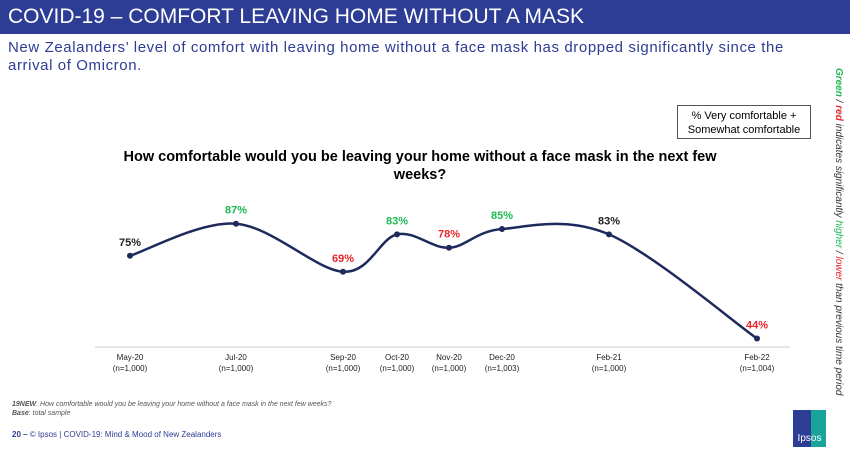 The width and height of the screenshot is (850, 468). Describe the element at coordinates (502, 368) in the screenshot. I see `x-tick-base: (n=1,003)` at that location.